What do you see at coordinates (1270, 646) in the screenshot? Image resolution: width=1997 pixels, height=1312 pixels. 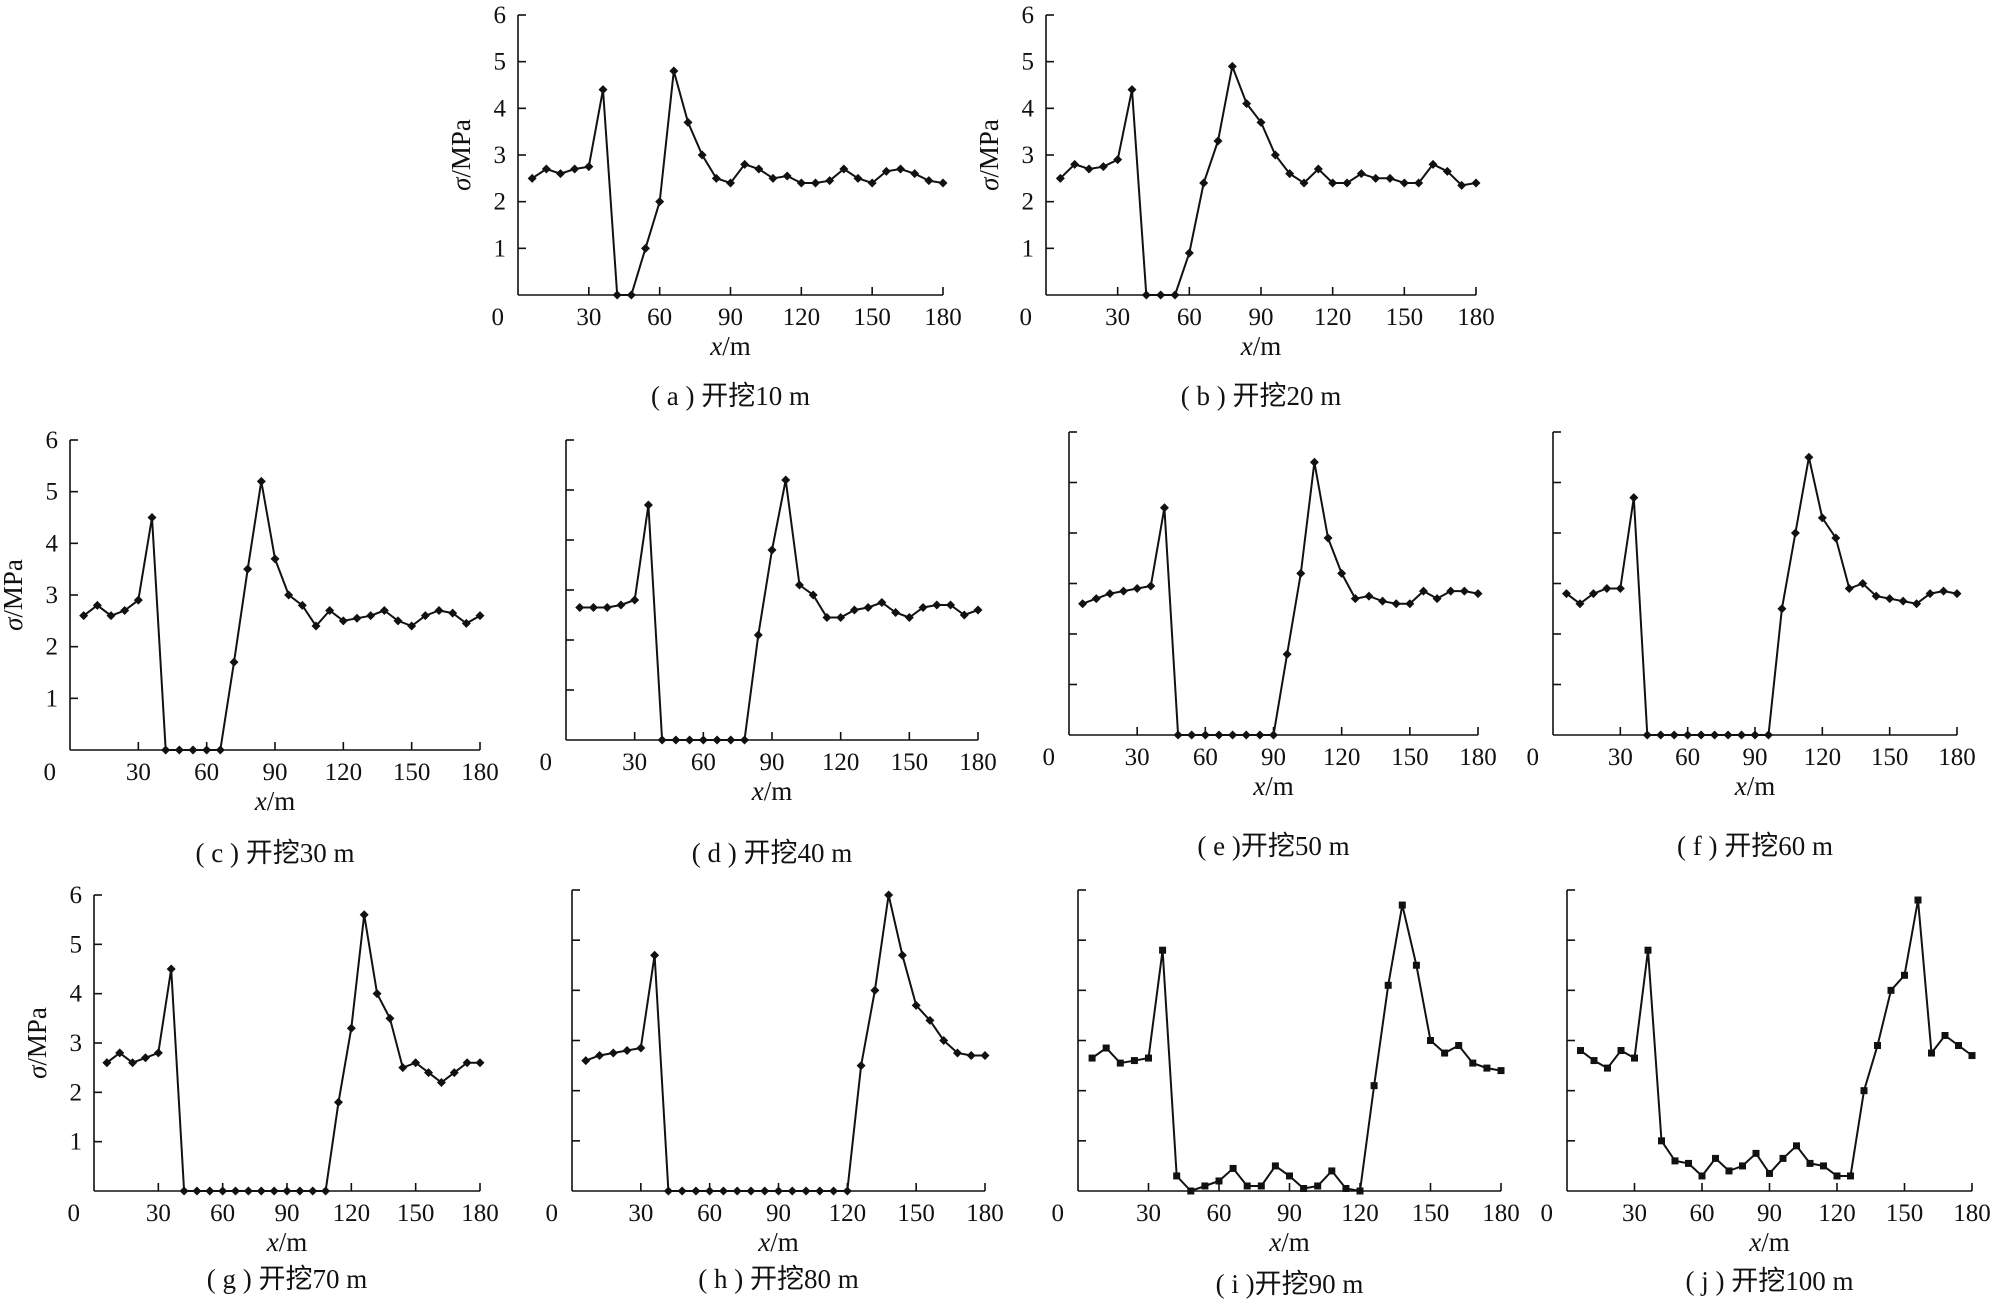 I see `panel-e: 0 30 60 90 120 150 180 x/m ( e )开挖50 m` at bounding box center [1270, 646].